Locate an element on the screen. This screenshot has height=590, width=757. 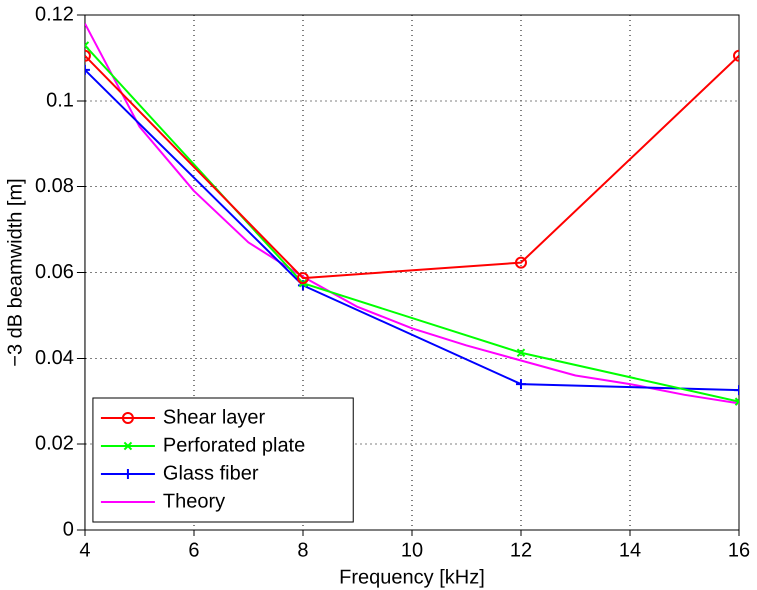
x-axis-title: Frequency [kHz] is located at coordinates (412, 577).